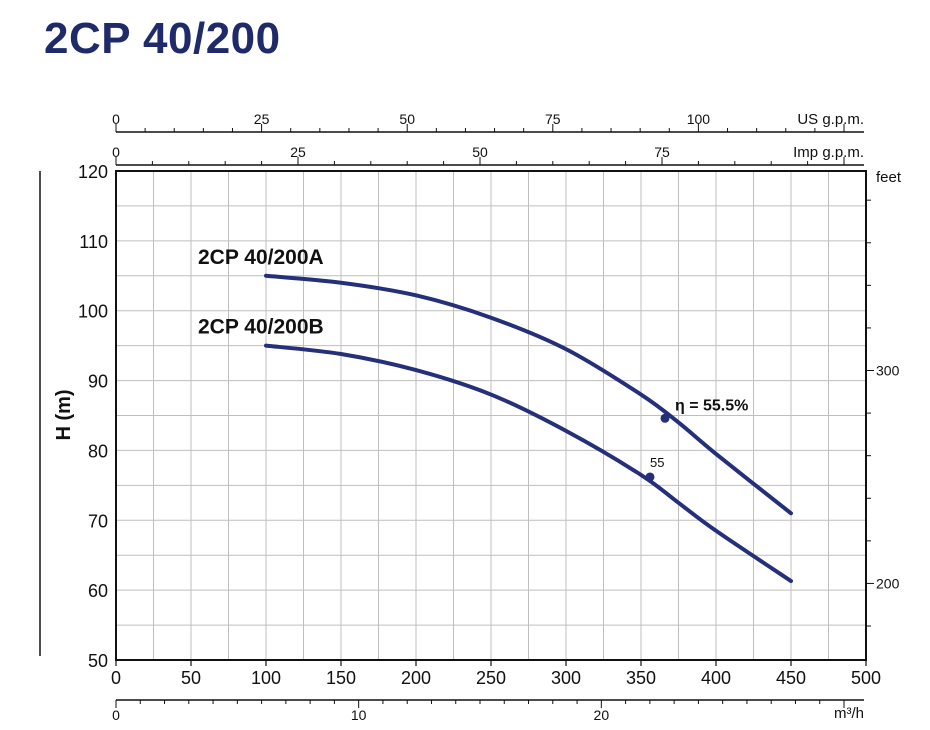 The image size is (930, 730). I want to click on top_axis_us-label: US g.p.m., so click(830, 119).